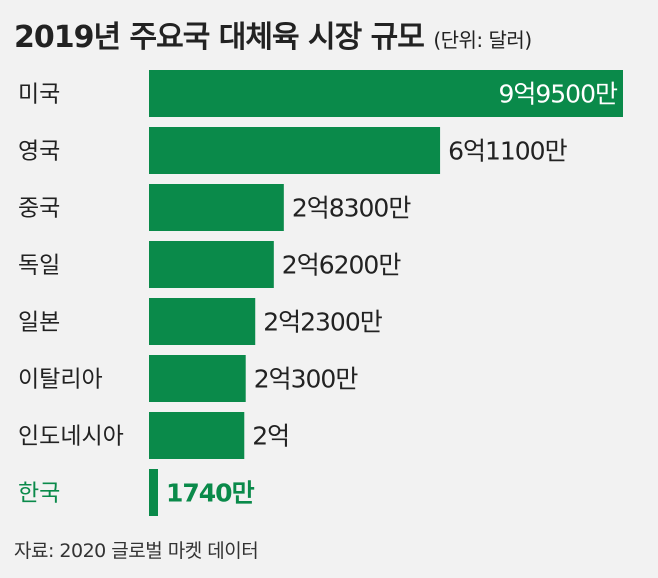 This screenshot has width=658, height=578. What do you see at coordinates (39, 95) in the screenshot?
I see `category-label: 미국` at bounding box center [39, 95].